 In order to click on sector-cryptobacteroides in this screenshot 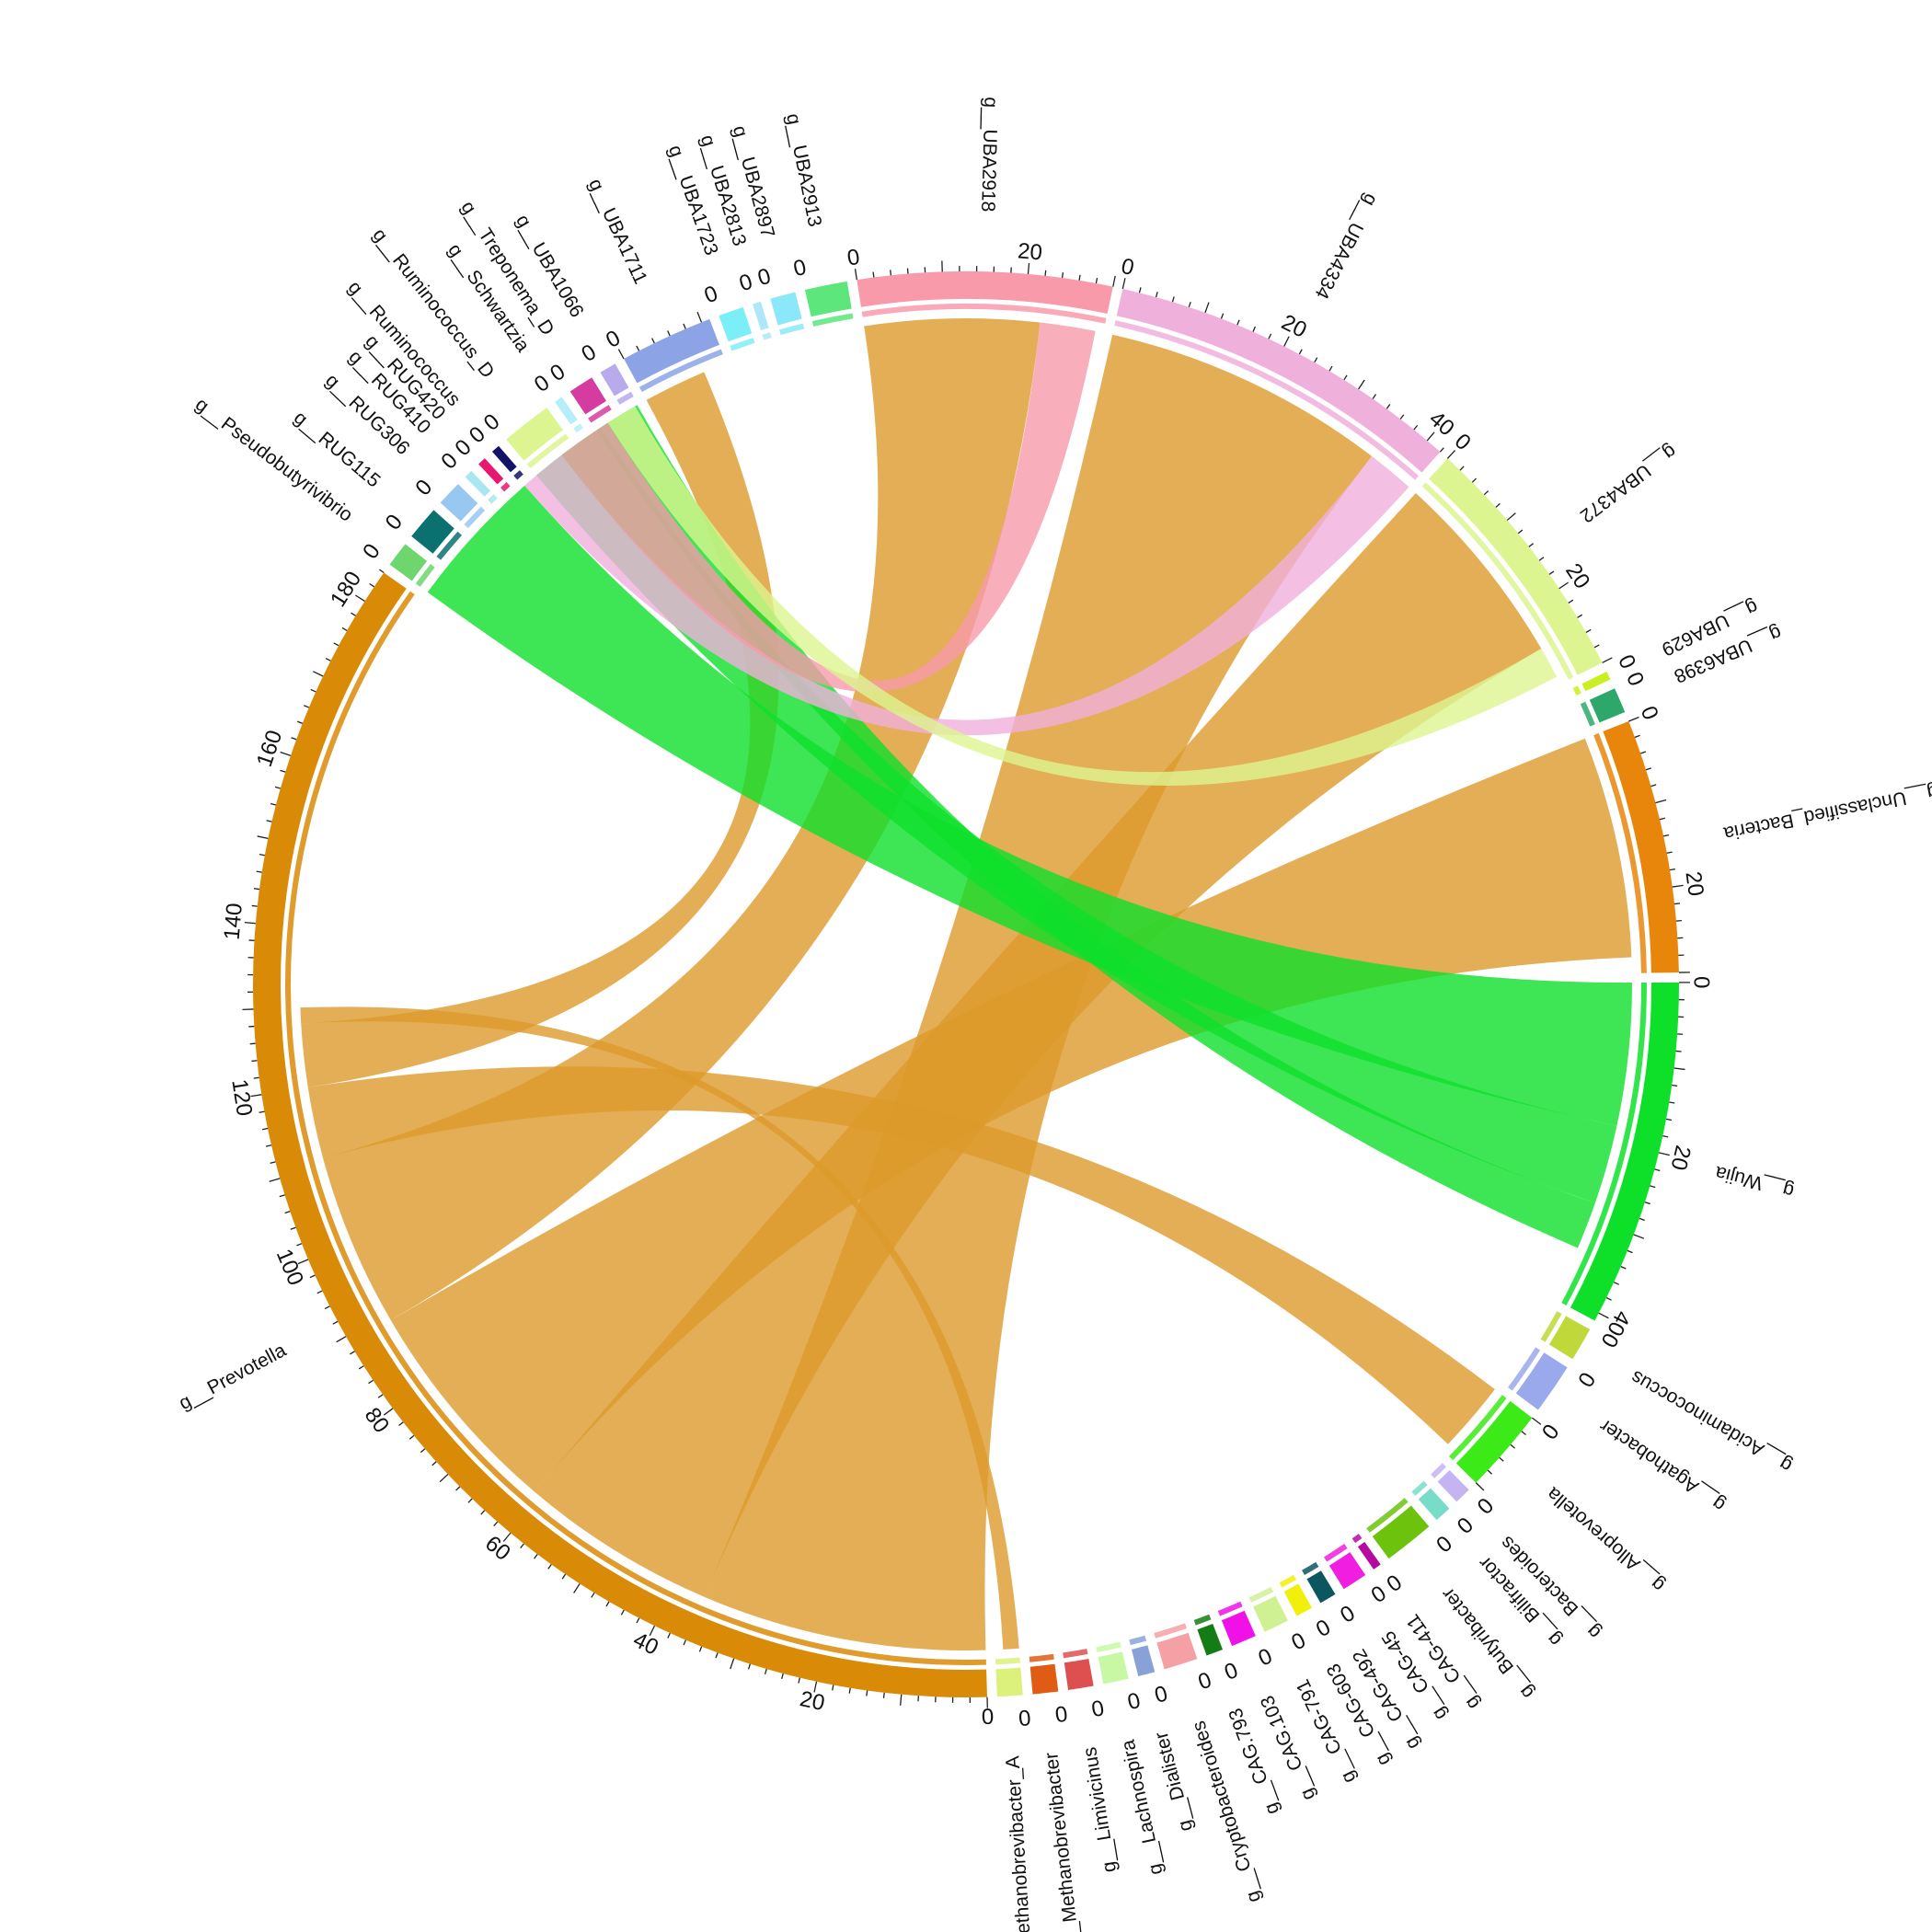, I will do `click(1177, 1651)`.